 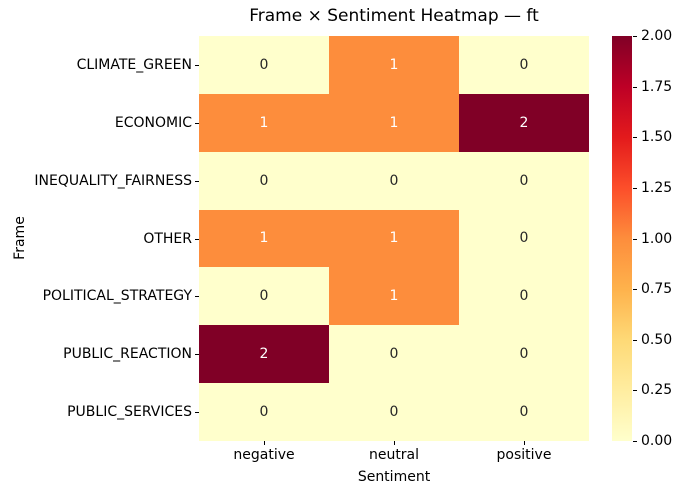 What do you see at coordinates (167, 238) in the screenshot?
I see `y-tick-label: OTHER` at bounding box center [167, 238].